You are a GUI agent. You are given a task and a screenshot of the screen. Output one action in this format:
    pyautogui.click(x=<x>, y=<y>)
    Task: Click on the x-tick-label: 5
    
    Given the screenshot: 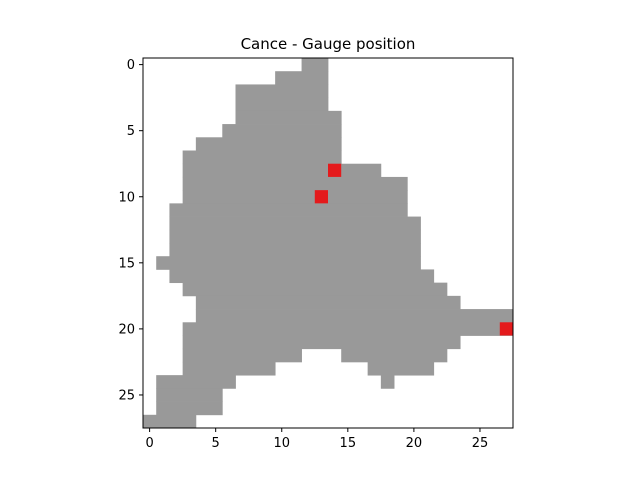 What is the action you would take?
    pyautogui.click(x=216, y=443)
    